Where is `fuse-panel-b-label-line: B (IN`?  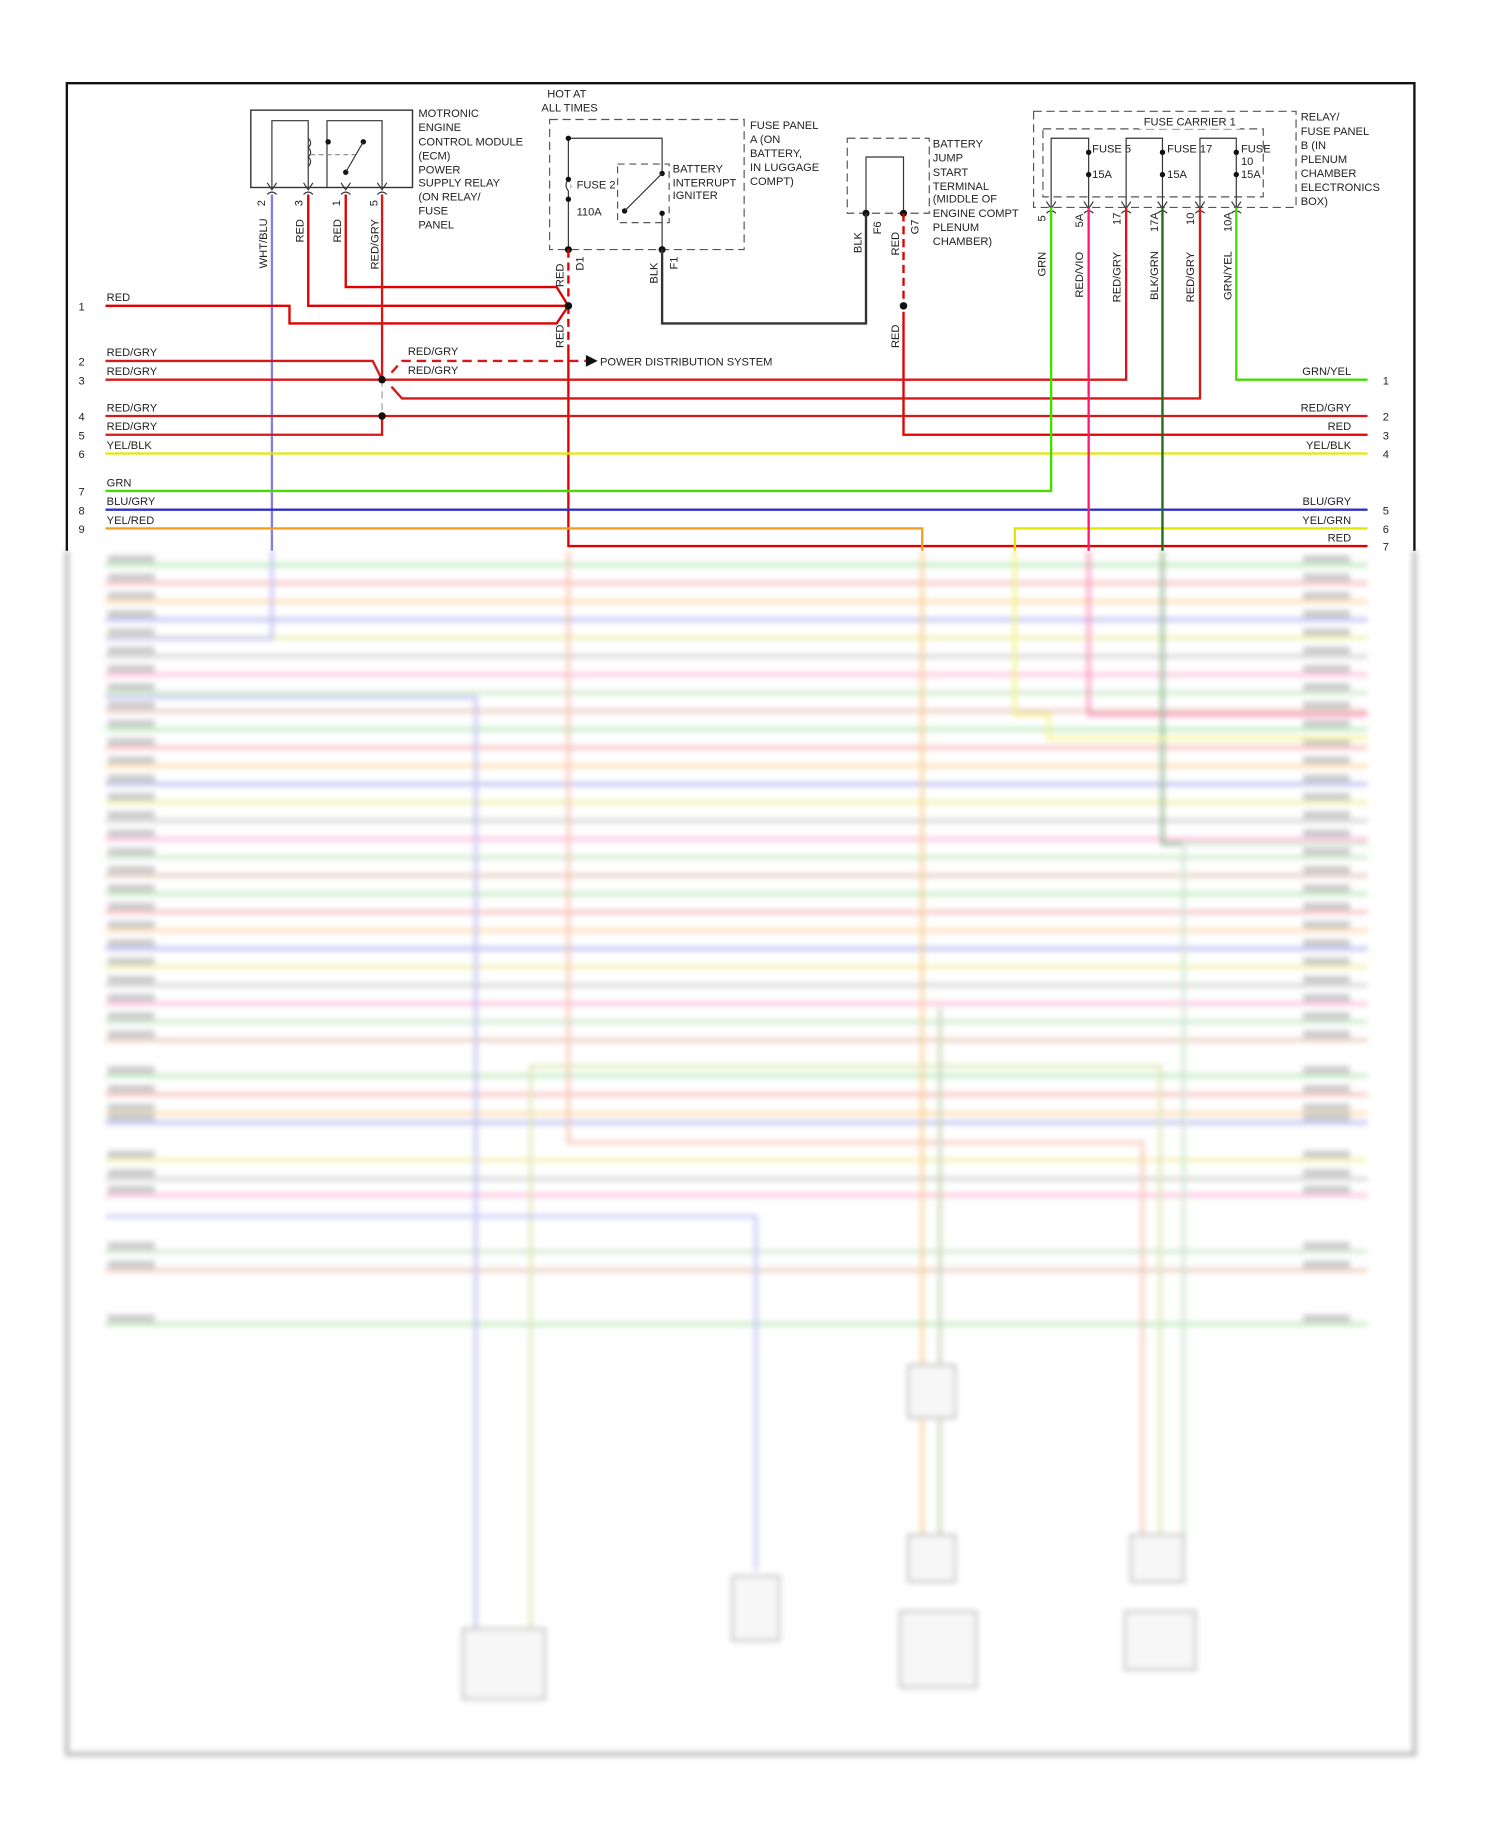 fuse-panel-b-label-line: B (IN is located at coordinates (1313, 146).